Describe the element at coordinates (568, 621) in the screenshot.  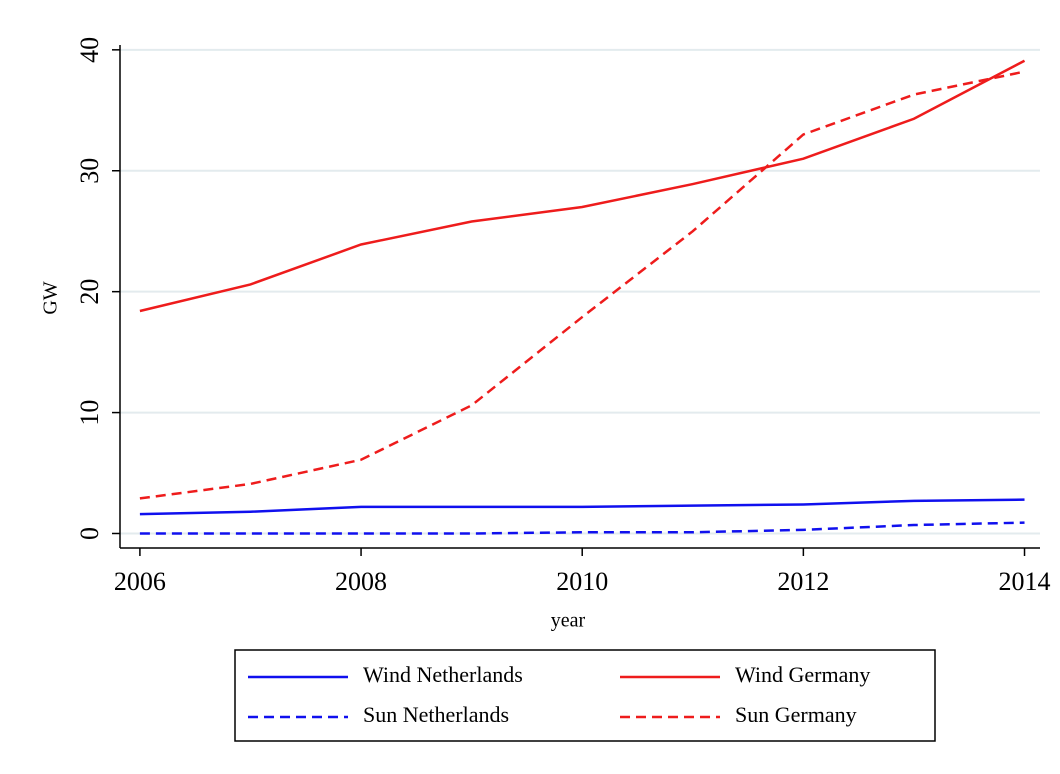
I see `x-axis-label: year` at that location.